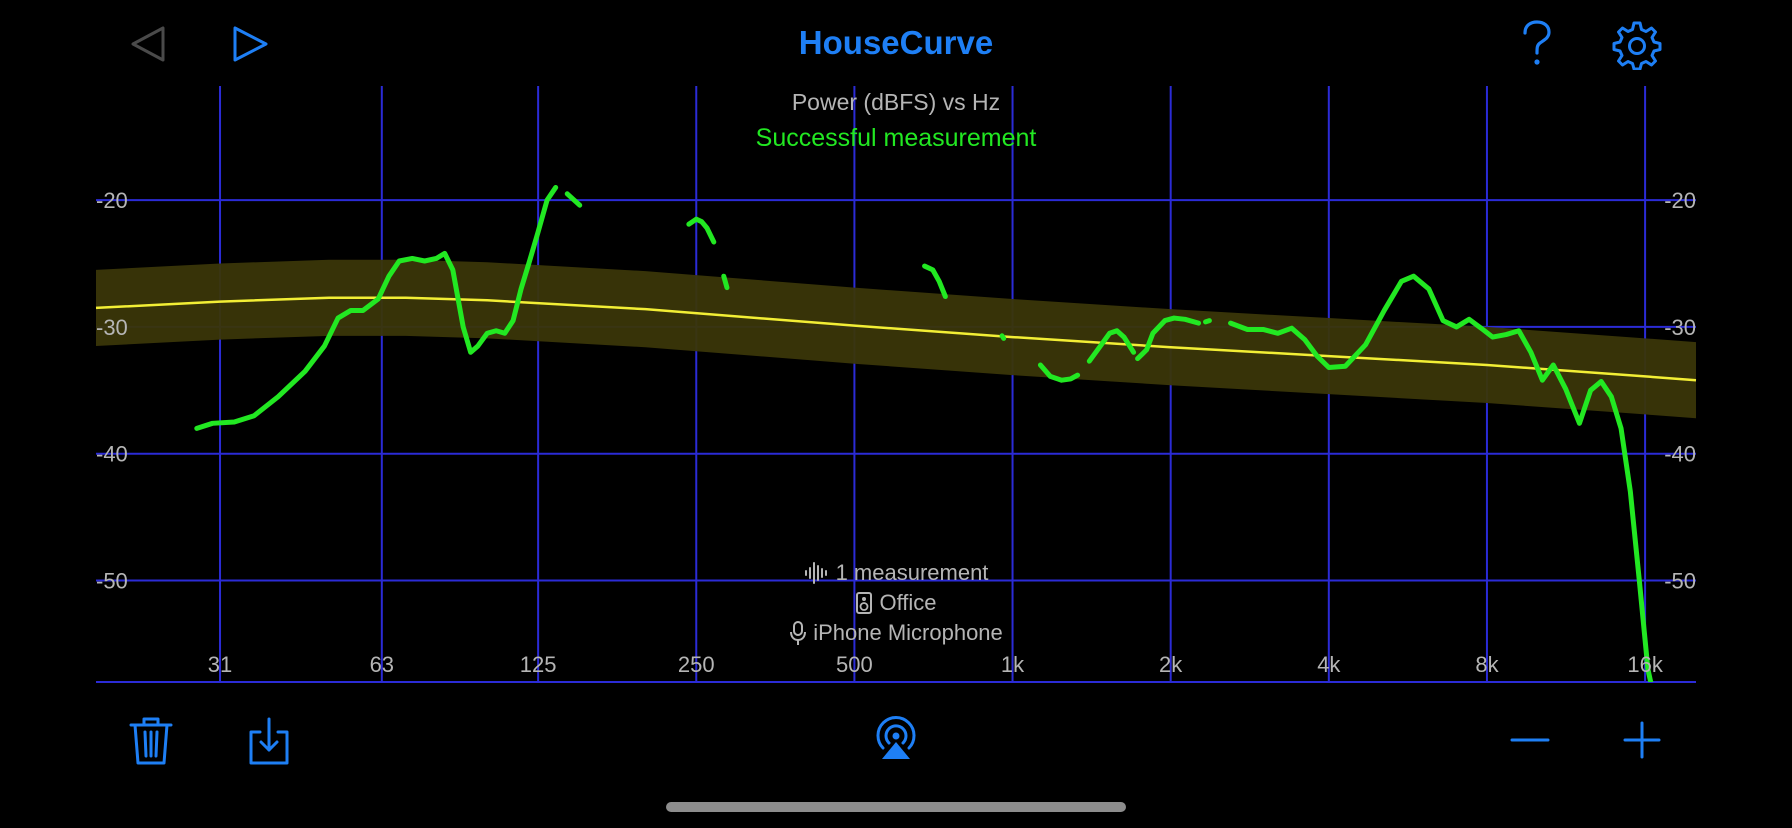  What do you see at coordinates (1680, 581) in the screenshot?
I see `y-tick-label-right: -50` at bounding box center [1680, 581].